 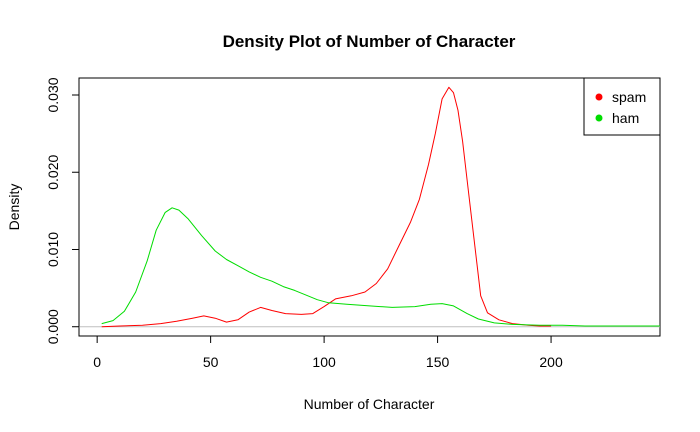 What do you see at coordinates (599, 118) in the screenshot?
I see `legend-marker-ham` at bounding box center [599, 118].